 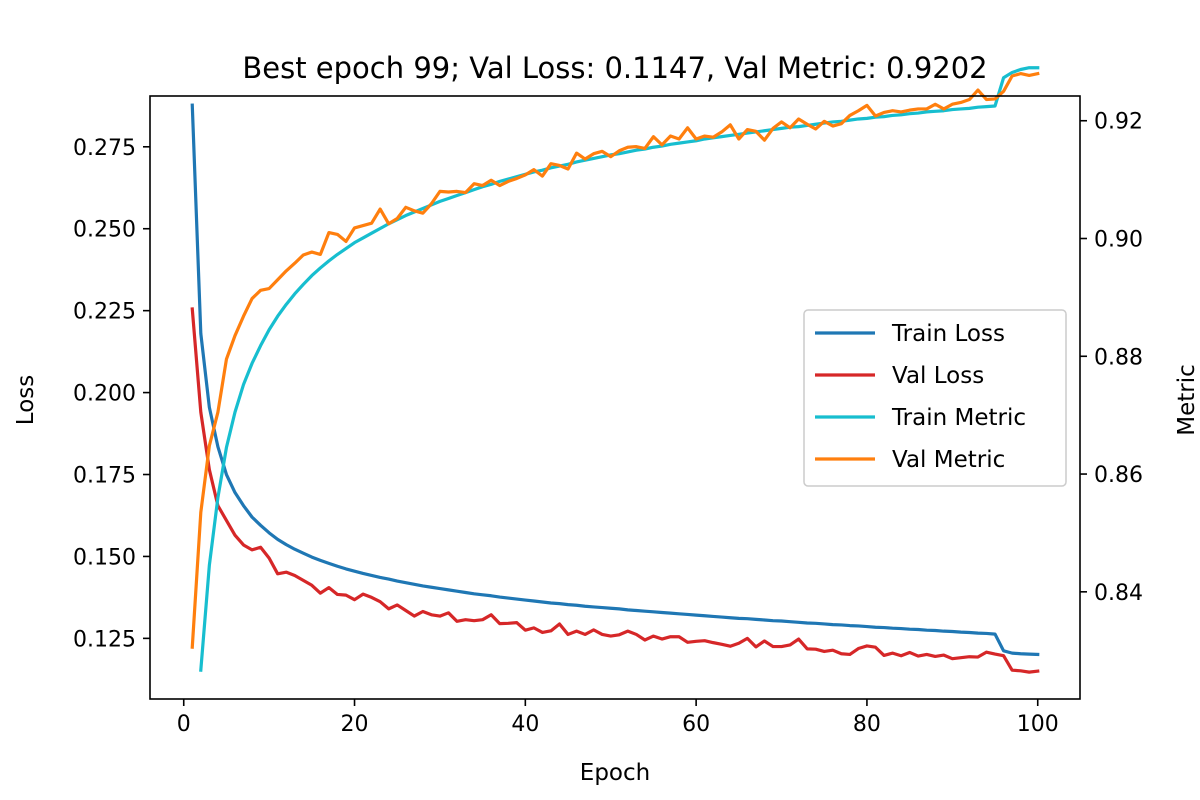 I want to click on y-left-tick-label: 0.200, so click(x=104, y=394).